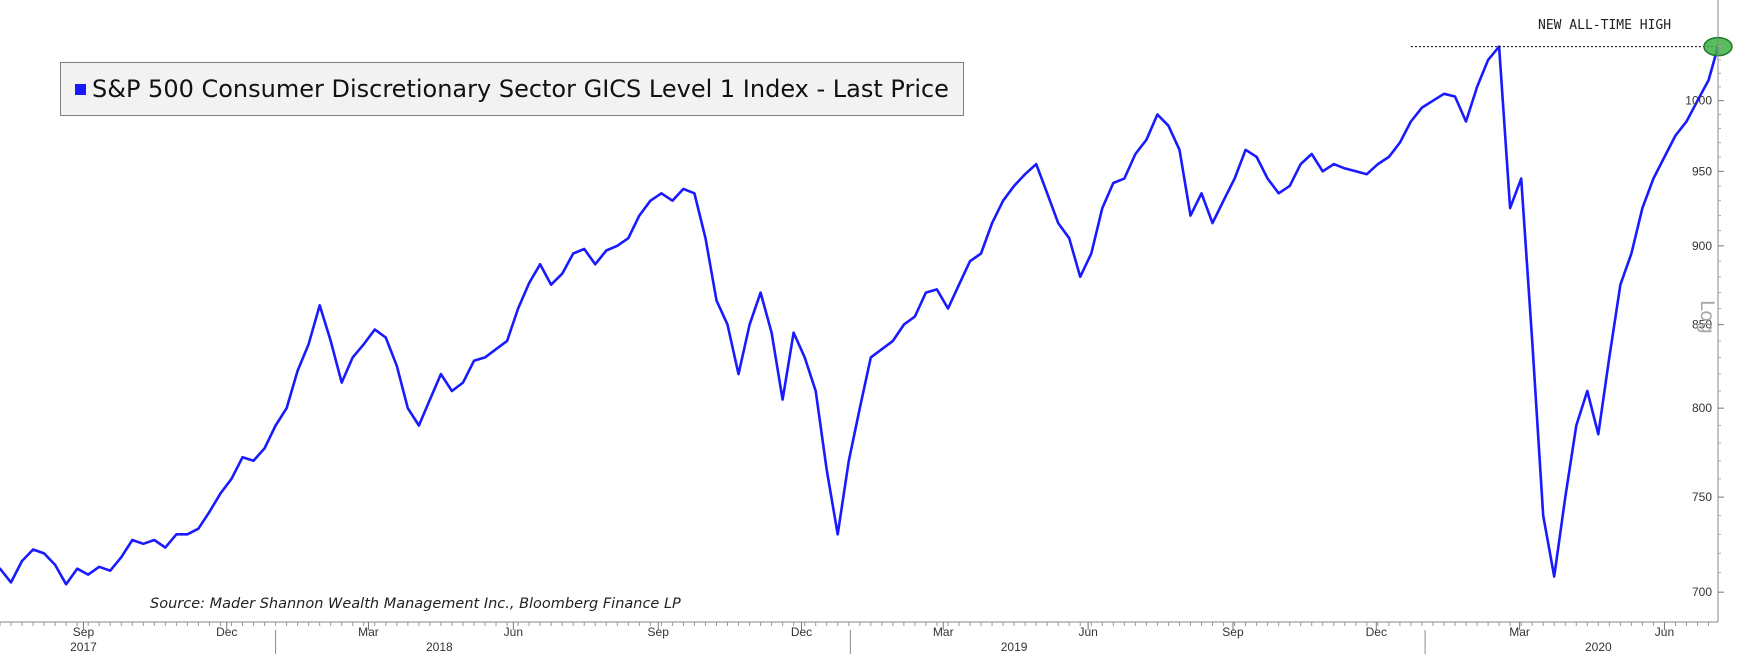 Image resolution: width=1756 pixels, height=654 pixels. Describe the element at coordinates (1014, 647) in the screenshot. I see `x-year-label: 2019` at that location.